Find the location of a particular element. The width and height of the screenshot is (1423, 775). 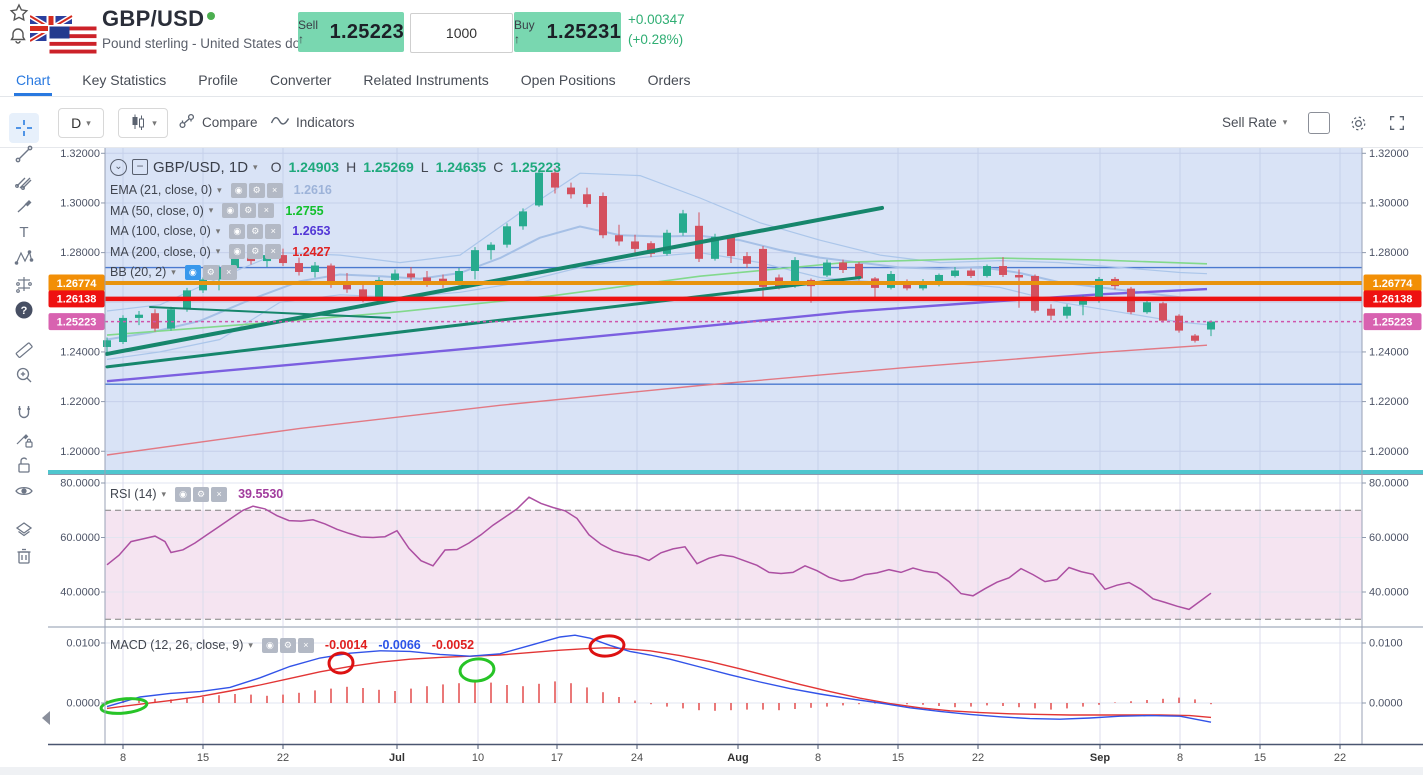

indicators-button: Indicators is located at coordinates (312, 122).